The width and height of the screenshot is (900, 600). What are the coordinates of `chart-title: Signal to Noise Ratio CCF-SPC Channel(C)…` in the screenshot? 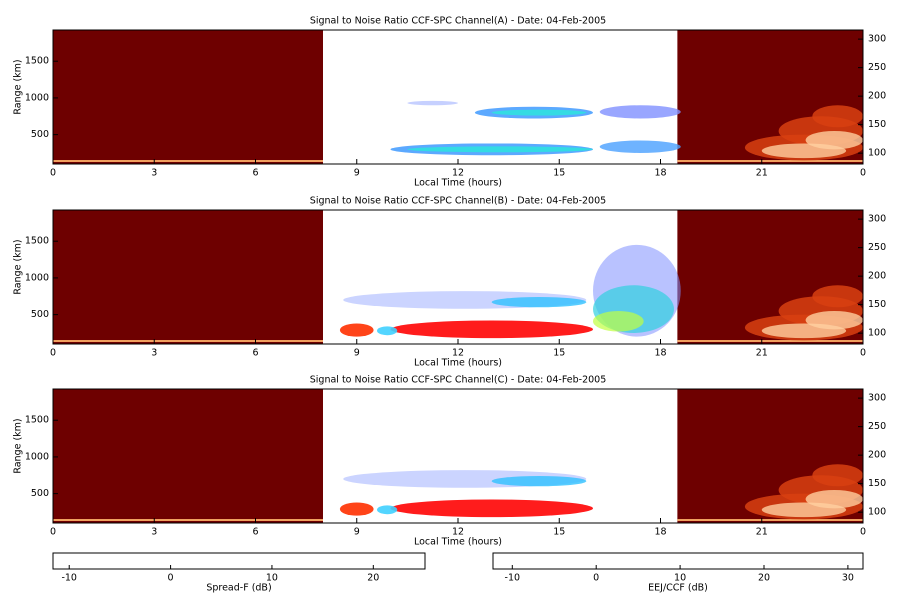 It's located at (458, 380).